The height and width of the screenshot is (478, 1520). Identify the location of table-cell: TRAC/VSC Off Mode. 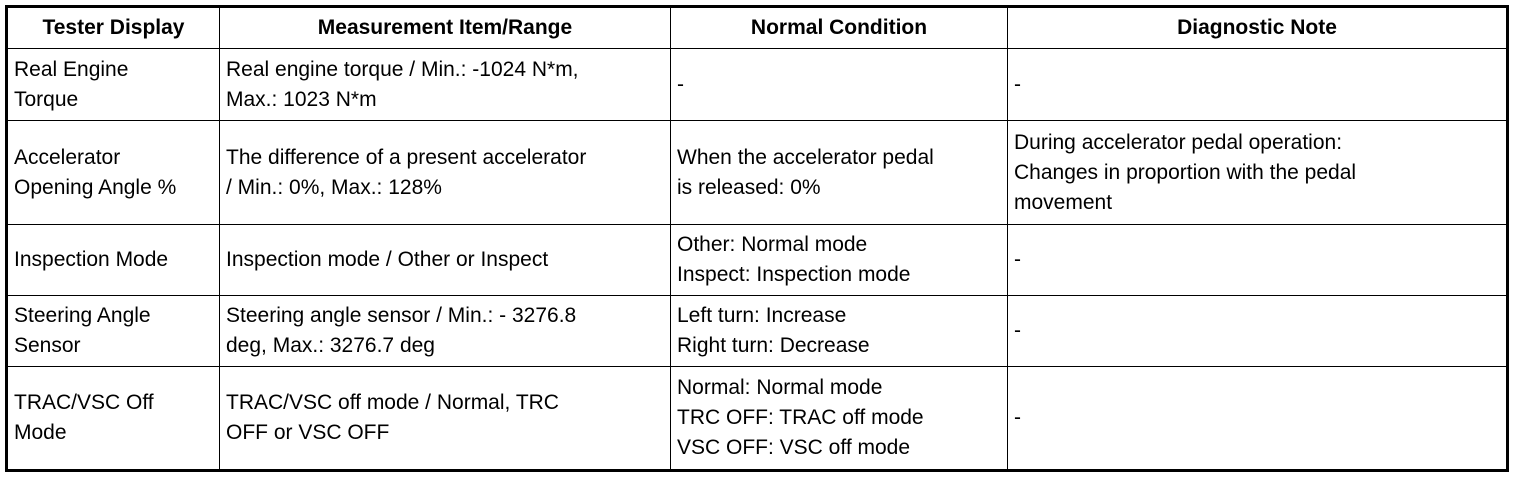
(113, 418).